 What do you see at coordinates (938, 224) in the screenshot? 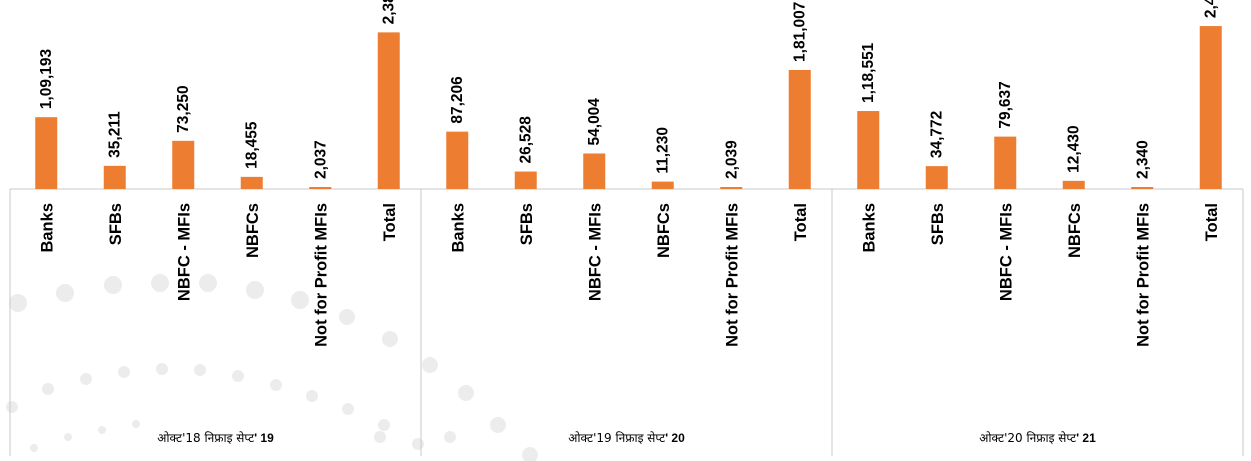
I see `category-label-2-1: SFBs` at bounding box center [938, 224].